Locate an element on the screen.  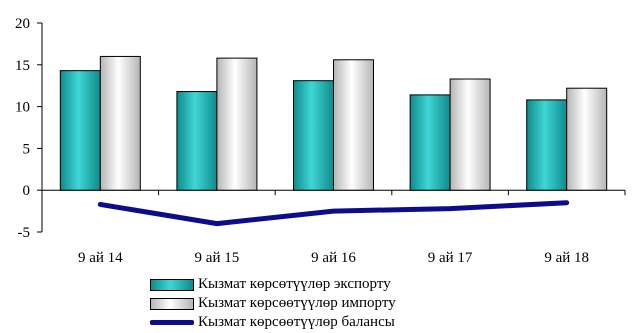
legend-swatch-balance is located at coordinates (172, 322).